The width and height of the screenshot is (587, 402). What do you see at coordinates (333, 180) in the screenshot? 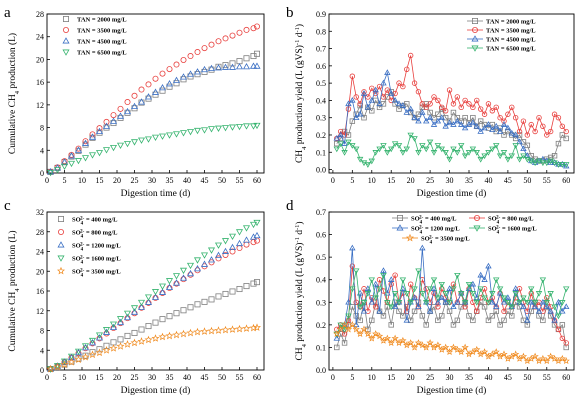
I see `x-tick-label: 0` at bounding box center [333, 180].